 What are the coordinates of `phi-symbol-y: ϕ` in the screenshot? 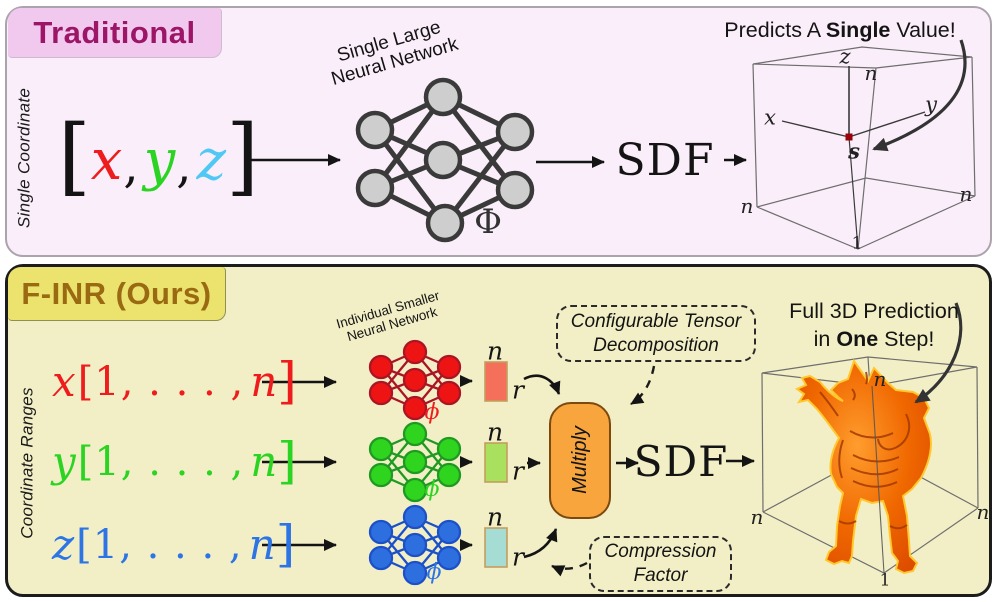 It's located at (432, 489).